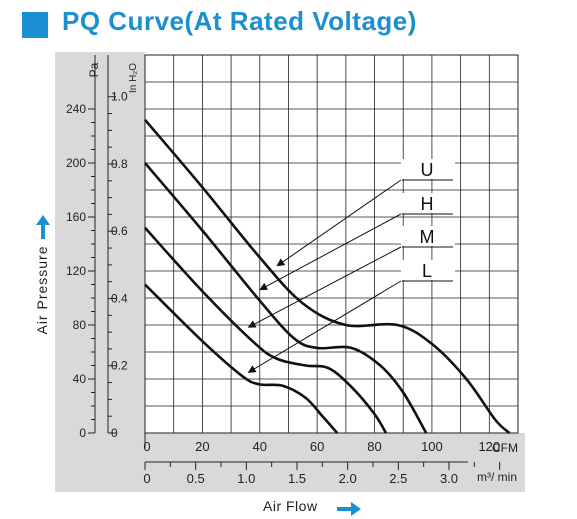 This screenshot has height=519, width=577. I want to click on y-tick-label-inh2o: 0.6, so click(119, 231).